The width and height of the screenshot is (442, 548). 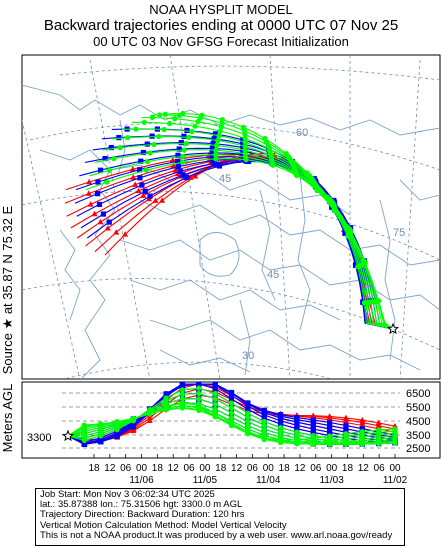 What do you see at coordinates (127, 494) in the screenshot?
I see `job-start-line: Job Start: Mon Nov 3 06:02:34 UTC 2025` at bounding box center [127, 494].